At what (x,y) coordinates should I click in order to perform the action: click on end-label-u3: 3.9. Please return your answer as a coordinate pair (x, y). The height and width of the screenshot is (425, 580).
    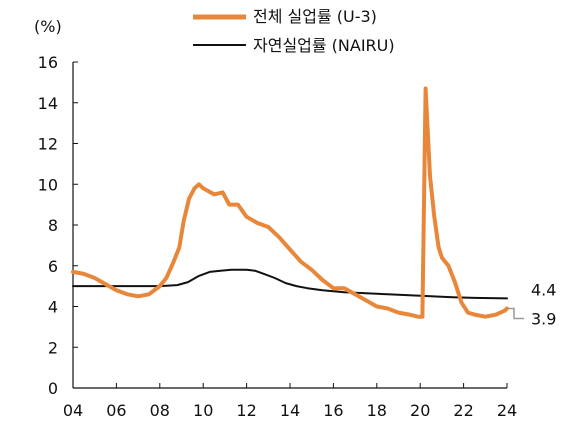
    Looking at the image, I should click on (543, 319).